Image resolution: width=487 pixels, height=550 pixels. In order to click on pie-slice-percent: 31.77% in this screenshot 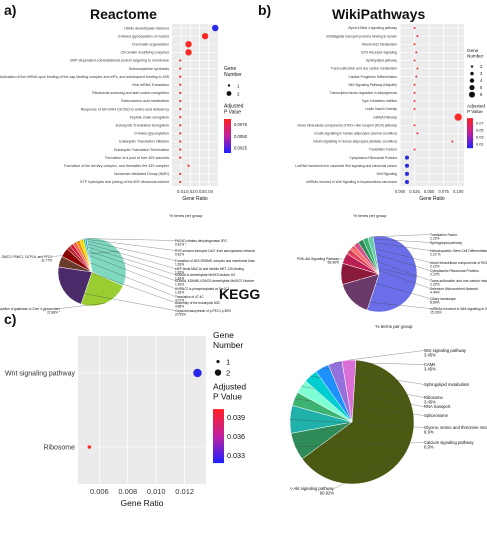, I will do `click(46, 261)`.